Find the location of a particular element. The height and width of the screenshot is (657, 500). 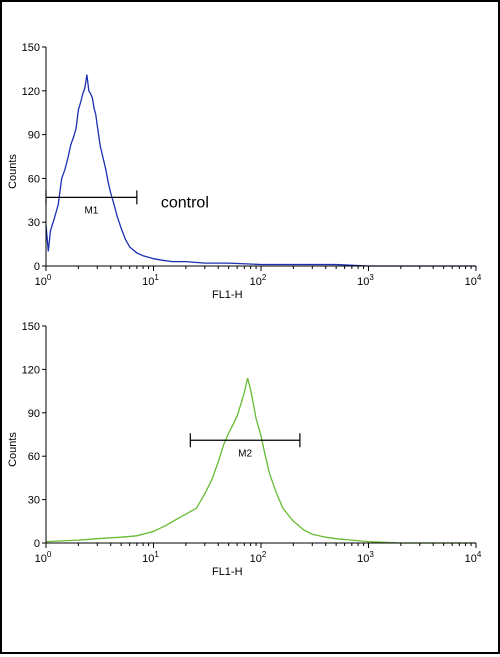

marker-label: M2 is located at coordinates (245, 453).